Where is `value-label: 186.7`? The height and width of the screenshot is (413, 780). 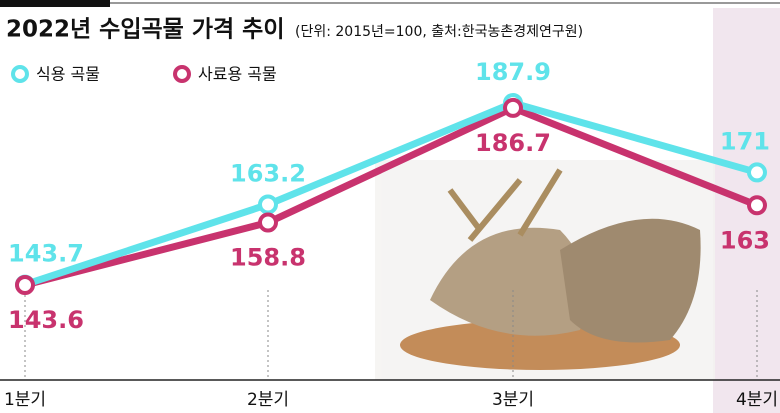 value-label: 186.7 is located at coordinates (513, 143).